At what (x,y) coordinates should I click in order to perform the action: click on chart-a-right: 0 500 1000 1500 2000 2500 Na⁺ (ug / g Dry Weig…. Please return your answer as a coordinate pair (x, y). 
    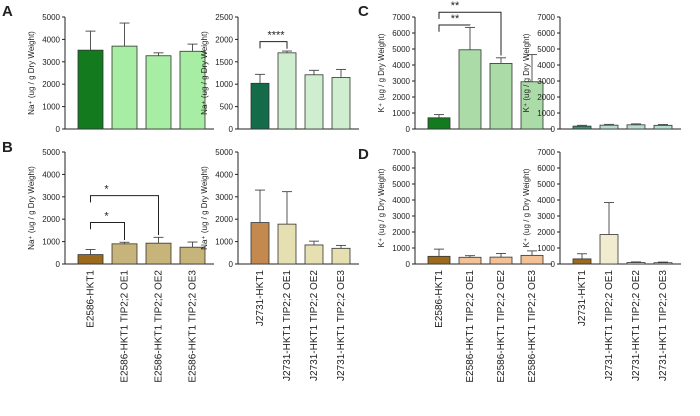
    Looking at the image, I should click on (279, 73).